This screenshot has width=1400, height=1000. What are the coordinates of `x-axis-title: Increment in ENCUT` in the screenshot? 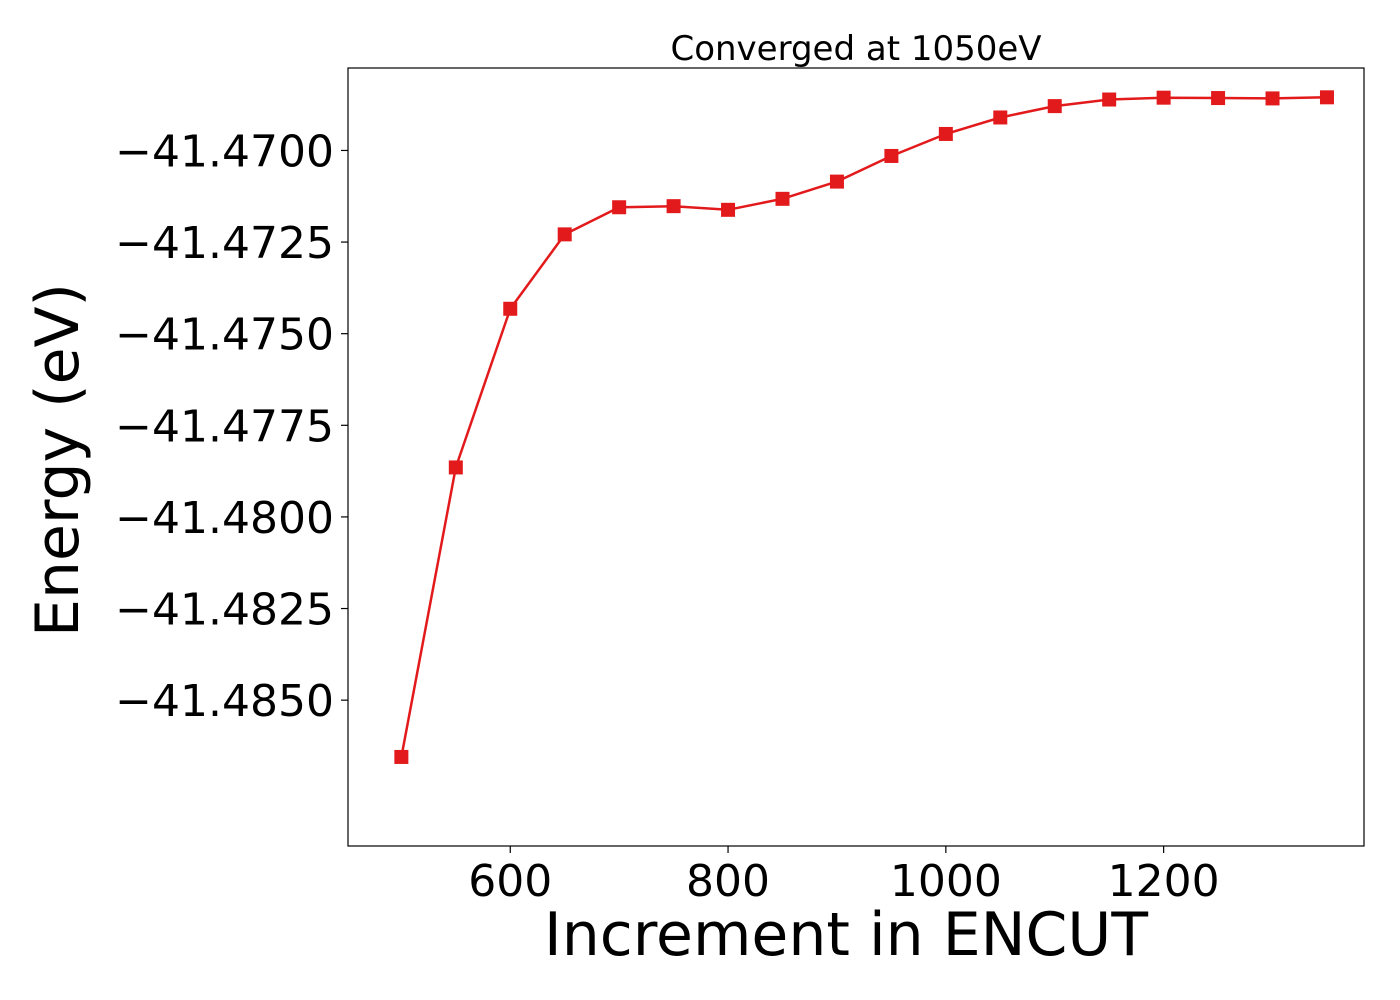 It's located at (846, 935).